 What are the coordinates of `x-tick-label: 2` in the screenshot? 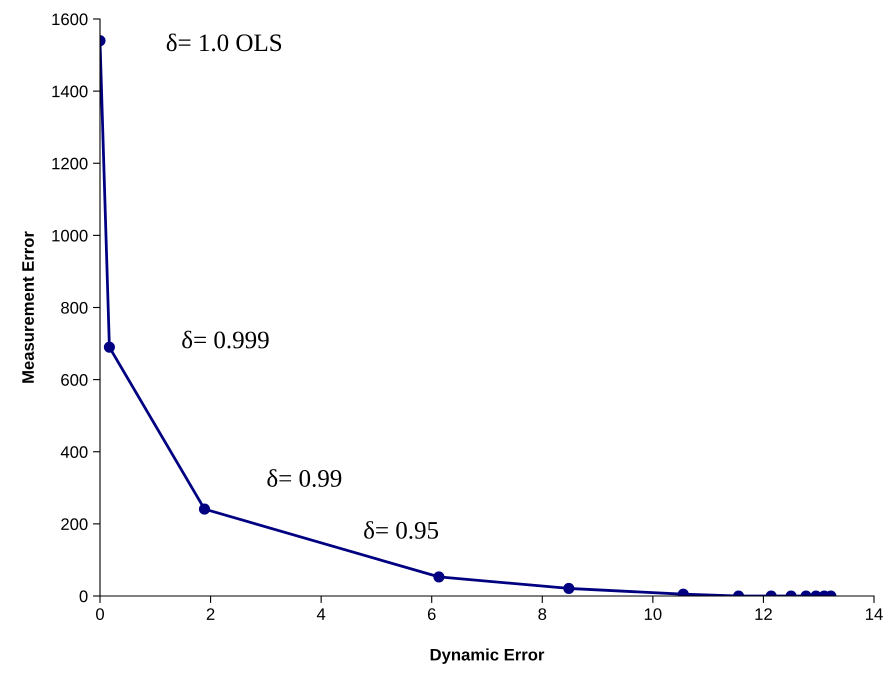 It's located at (210, 614).